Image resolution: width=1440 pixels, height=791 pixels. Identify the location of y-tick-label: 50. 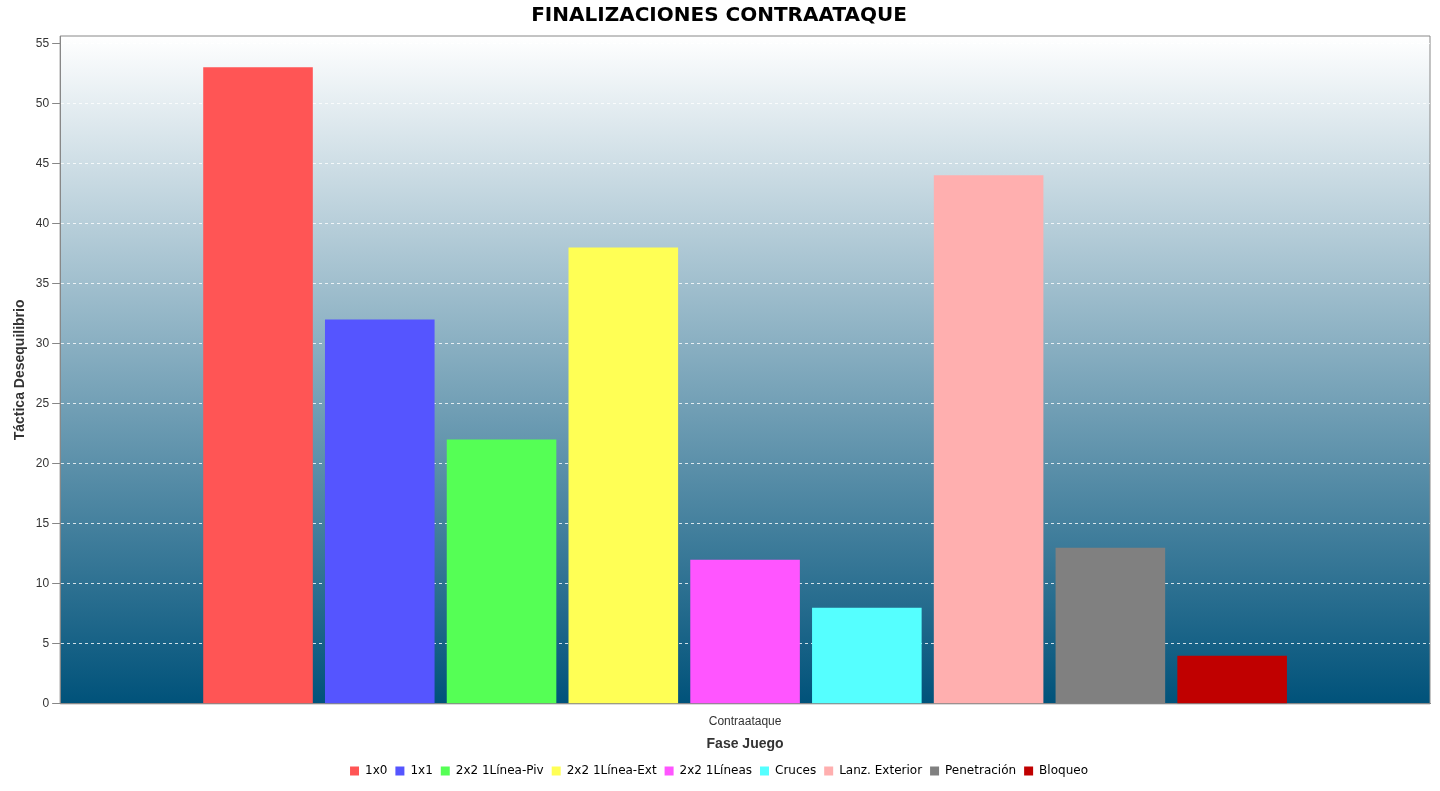
(42, 102).